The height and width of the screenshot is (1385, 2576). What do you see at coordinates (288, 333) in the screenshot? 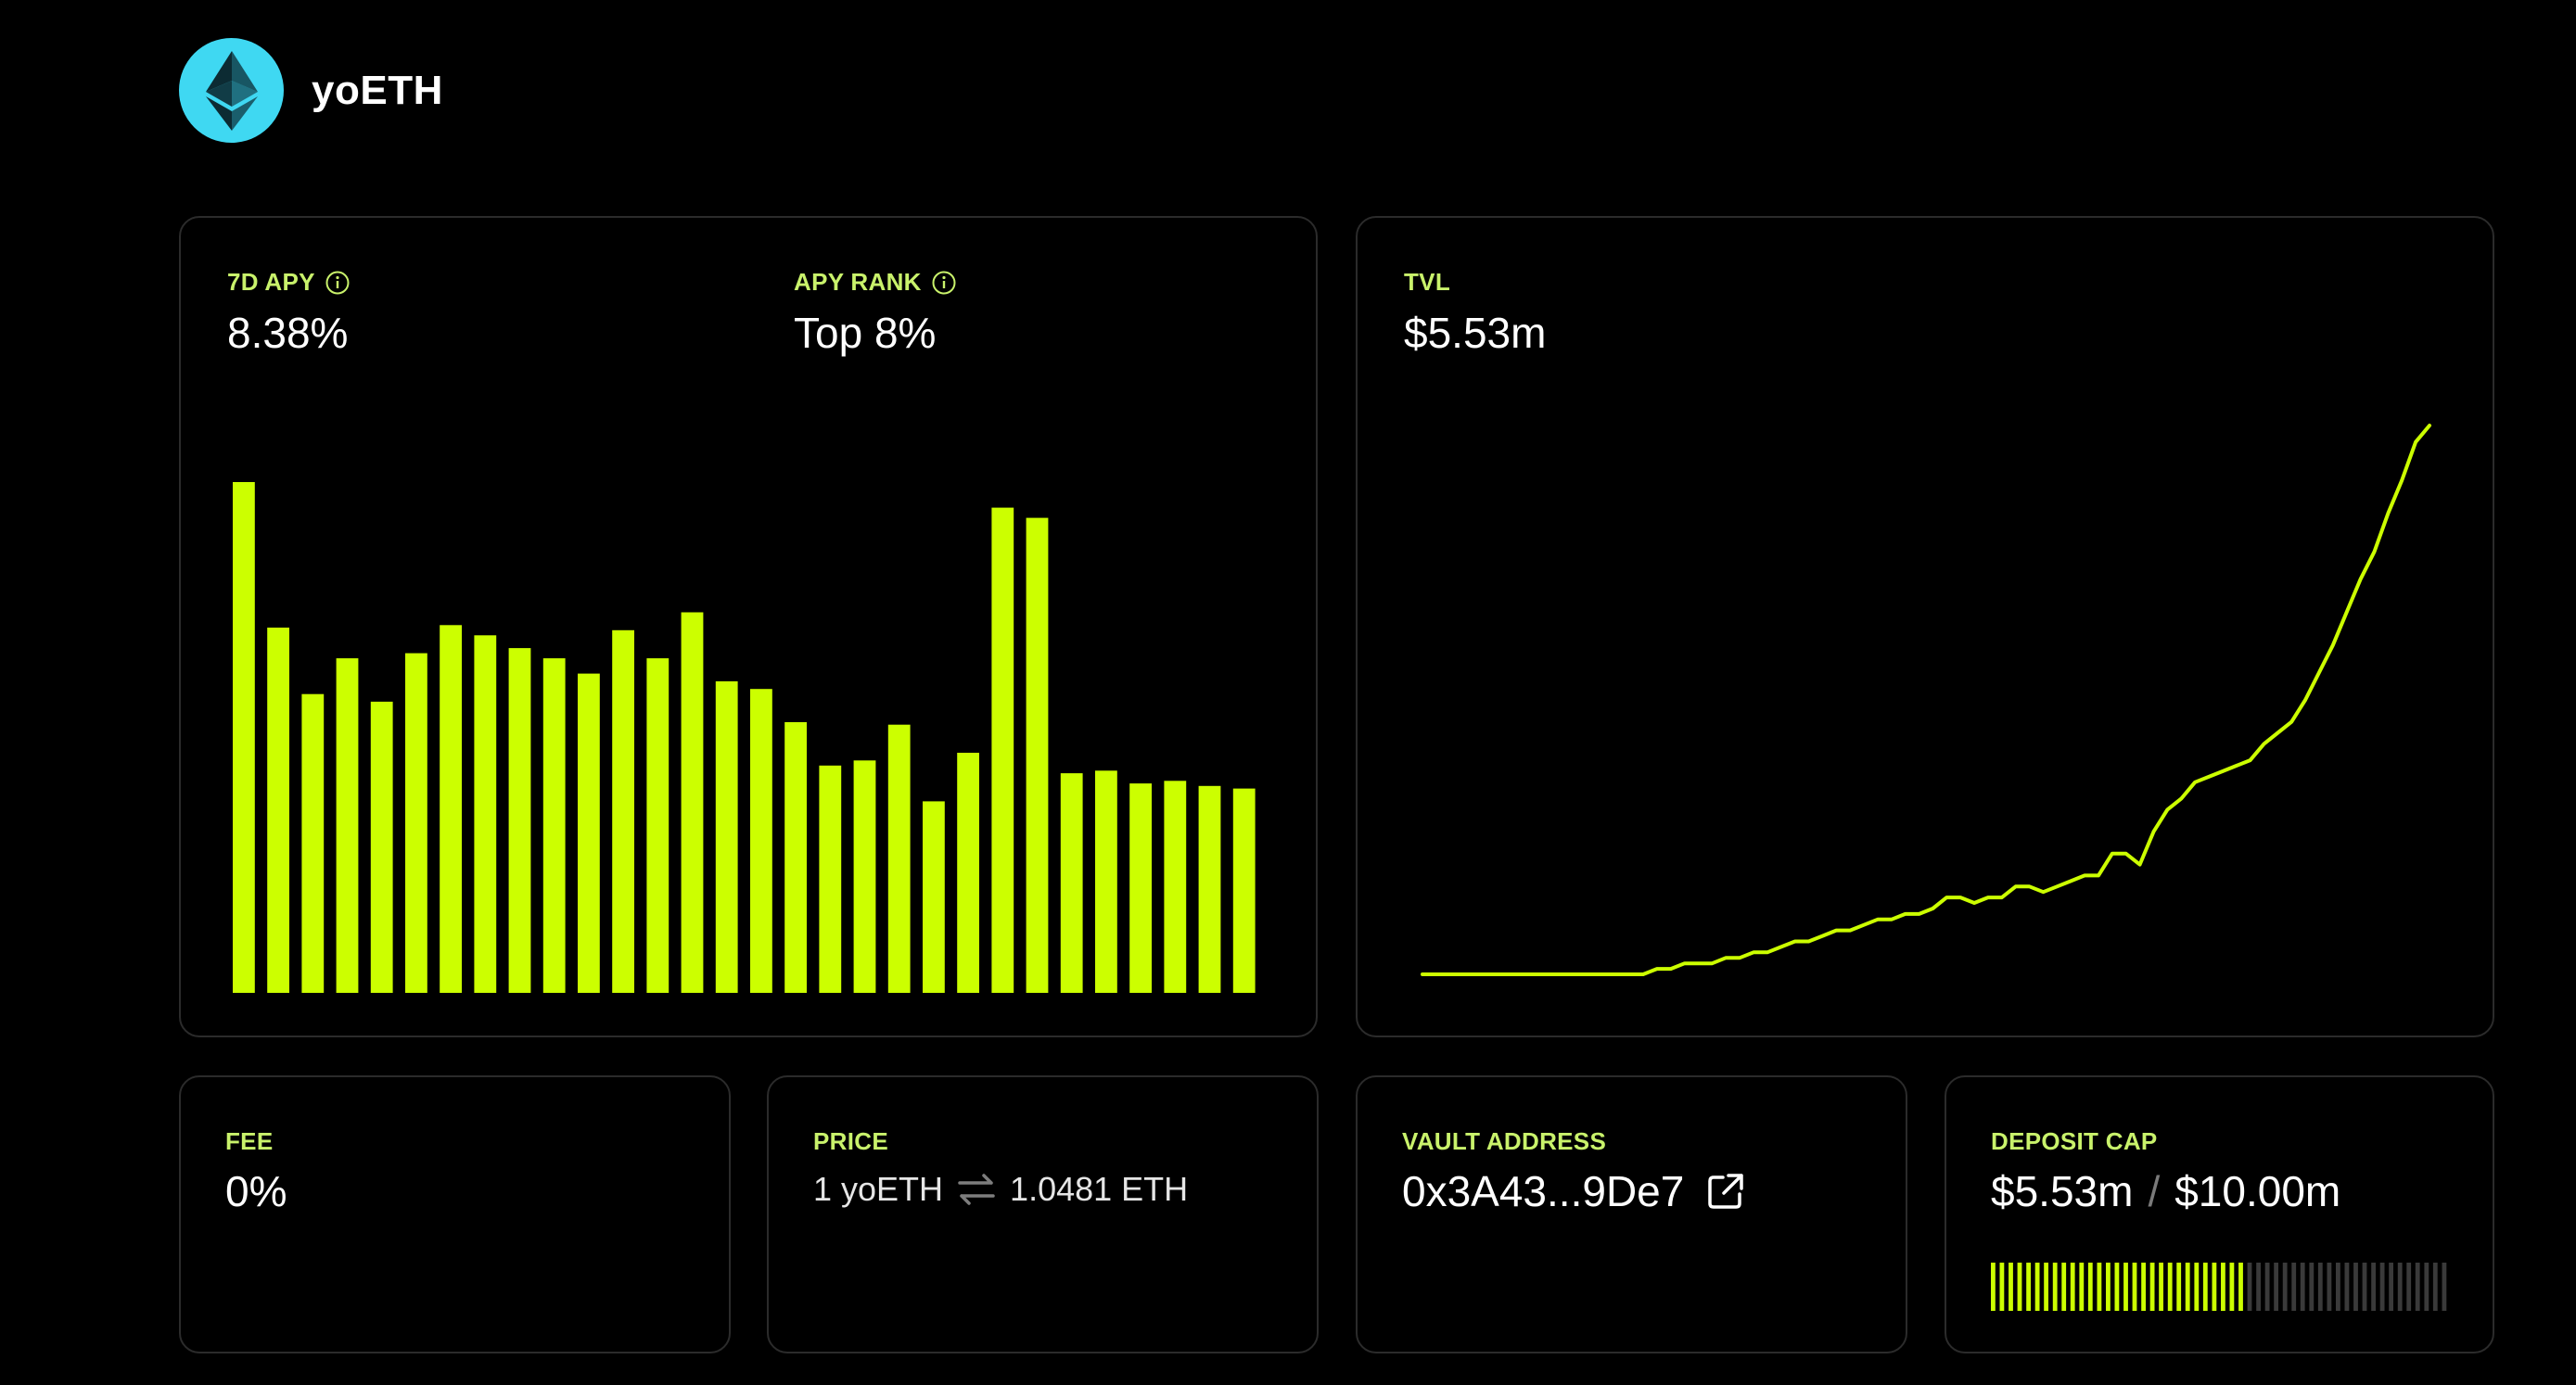
I see `apy-value: 8.38%` at bounding box center [288, 333].